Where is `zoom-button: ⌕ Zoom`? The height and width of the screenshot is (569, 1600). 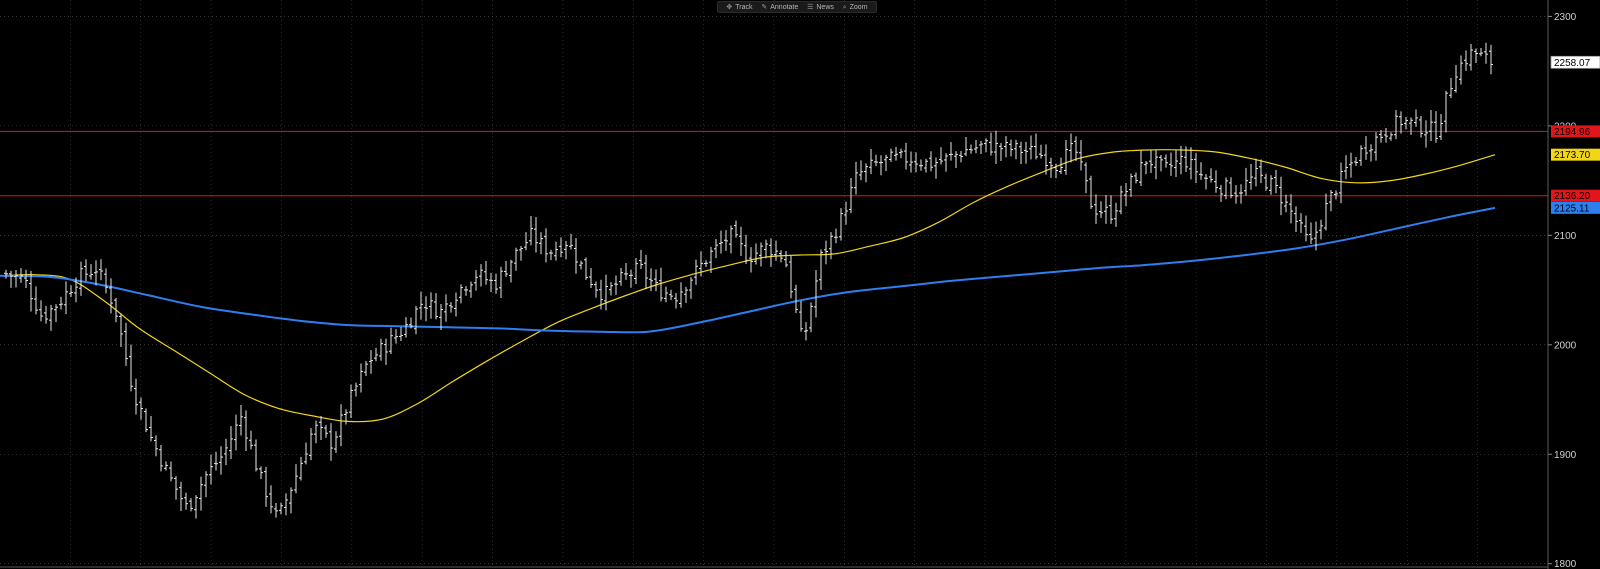
zoom-button: ⌕ Zoom is located at coordinates (855, 7).